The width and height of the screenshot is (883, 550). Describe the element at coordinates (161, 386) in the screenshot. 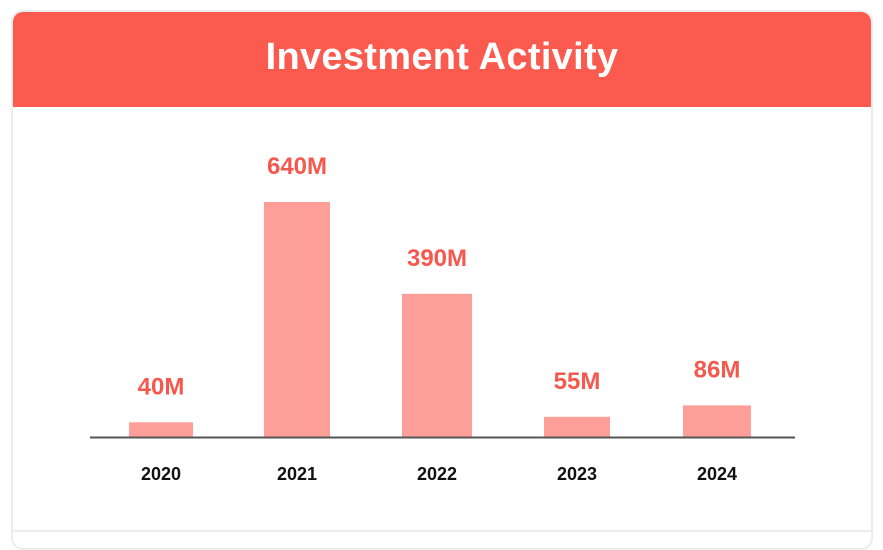

I see `value-label-2020: 40M` at that location.